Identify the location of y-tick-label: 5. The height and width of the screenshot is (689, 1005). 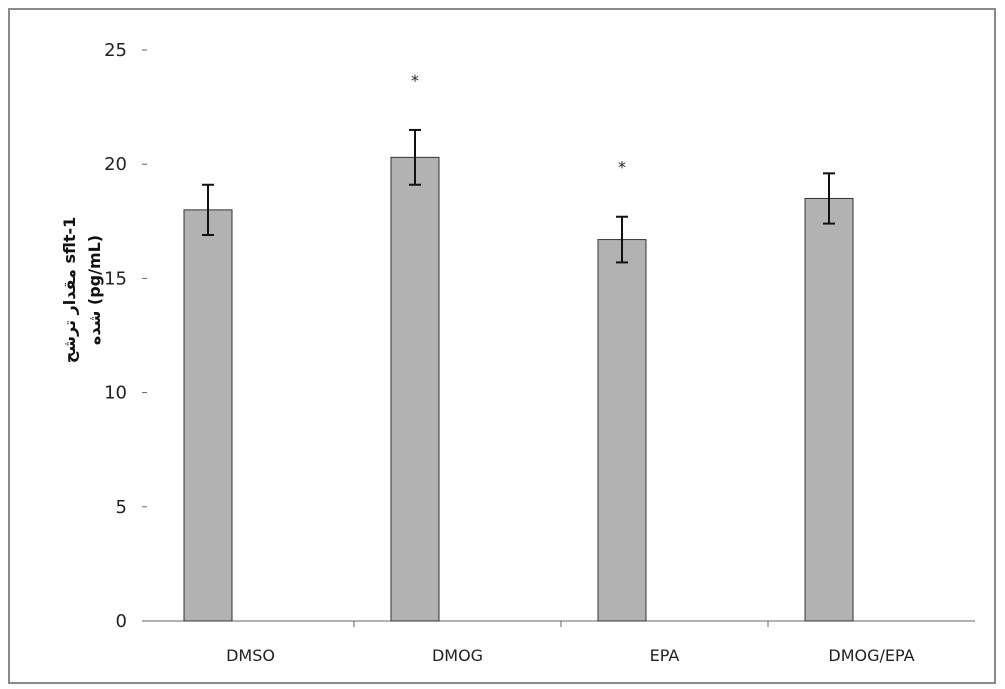
(121, 507).